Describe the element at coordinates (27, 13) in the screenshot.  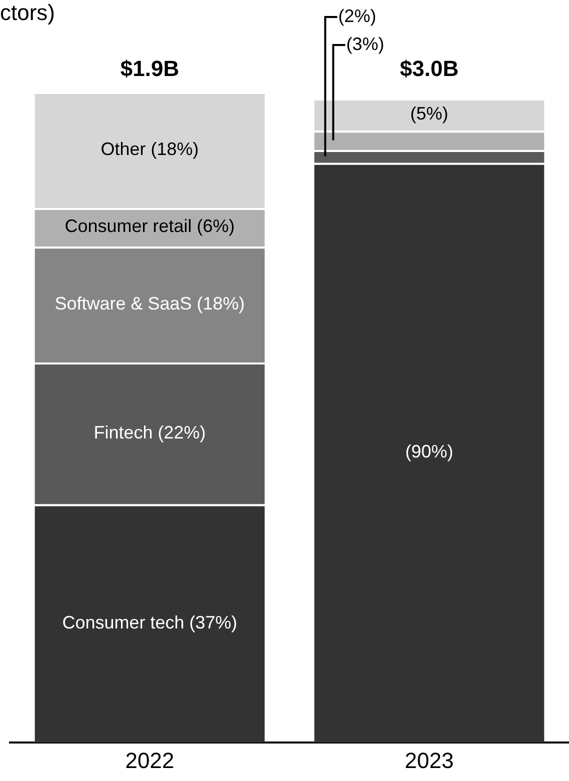
I see `chart-title: ctors)` at that location.